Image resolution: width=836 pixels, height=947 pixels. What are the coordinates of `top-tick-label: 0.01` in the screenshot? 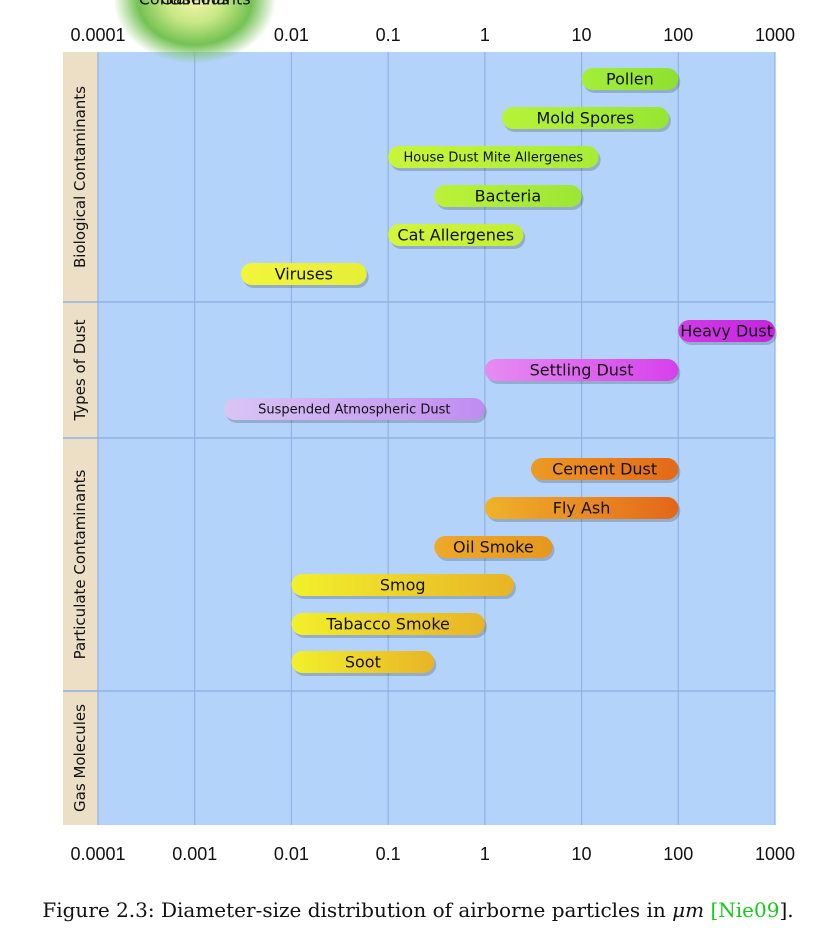 It's located at (291, 35).